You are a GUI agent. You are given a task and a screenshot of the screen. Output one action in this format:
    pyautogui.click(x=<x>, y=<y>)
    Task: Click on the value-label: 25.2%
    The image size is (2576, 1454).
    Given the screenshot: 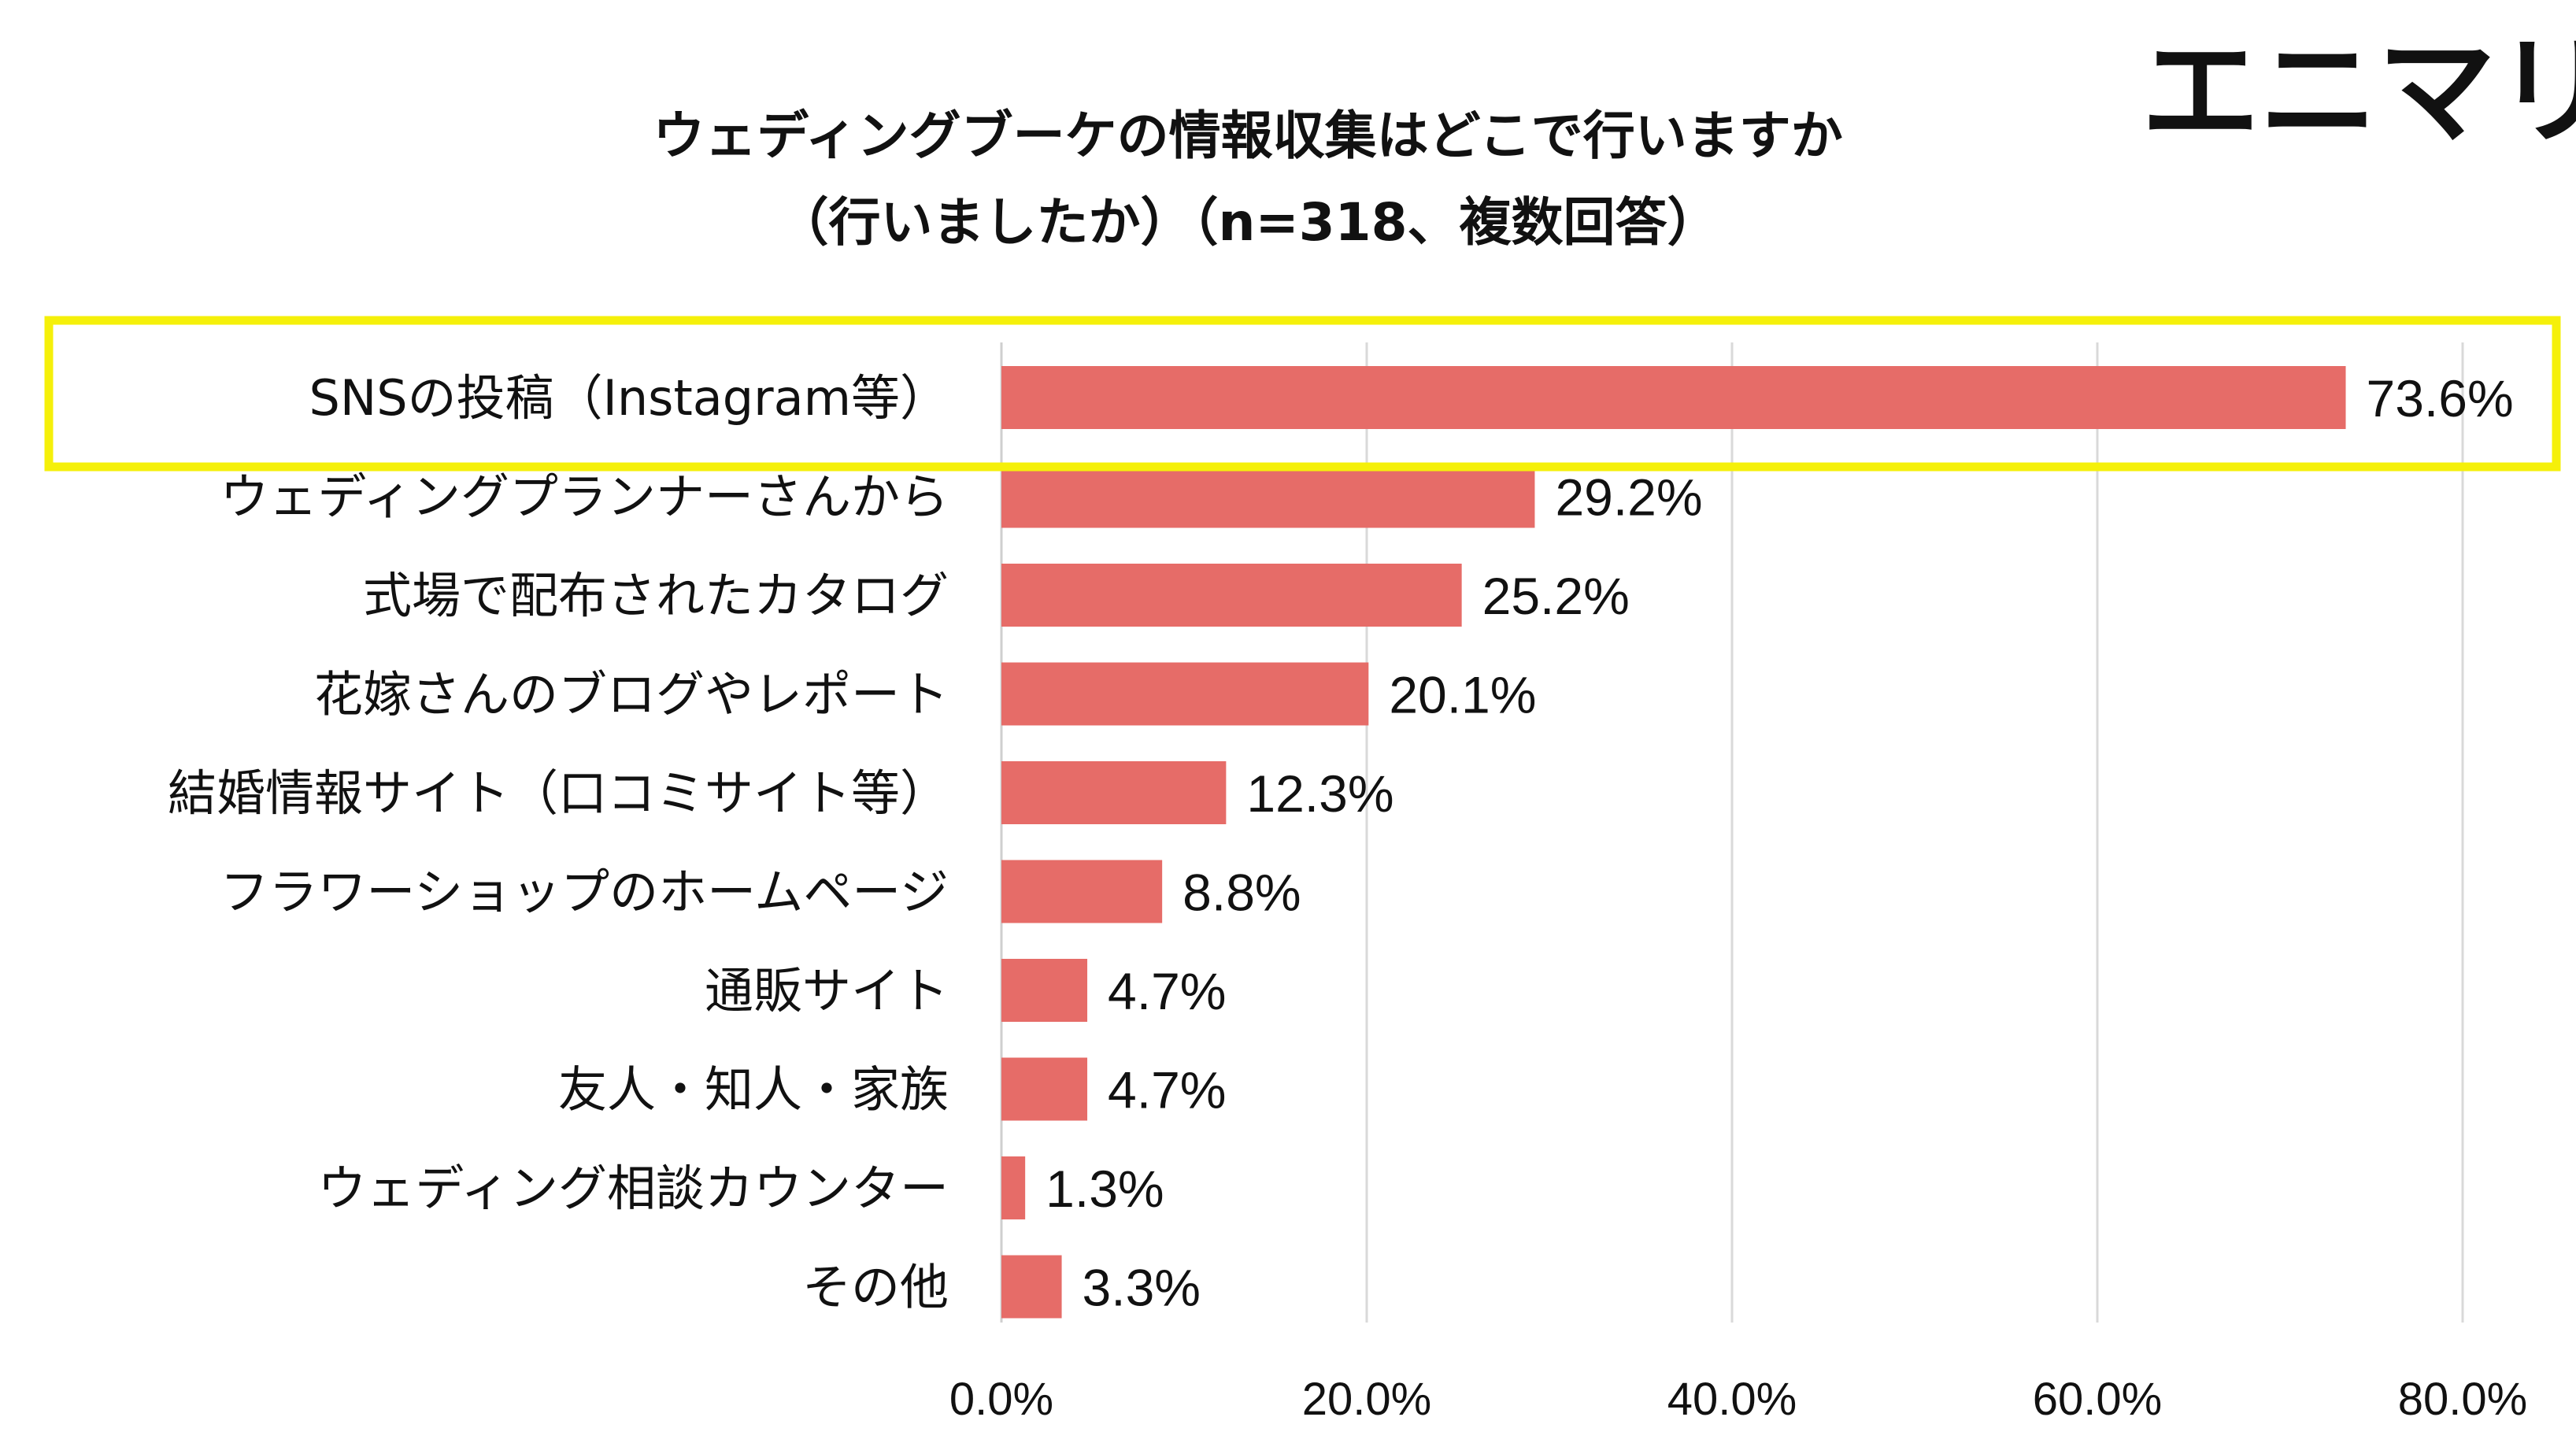 What is the action you would take?
    pyautogui.click(x=1556, y=596)
    